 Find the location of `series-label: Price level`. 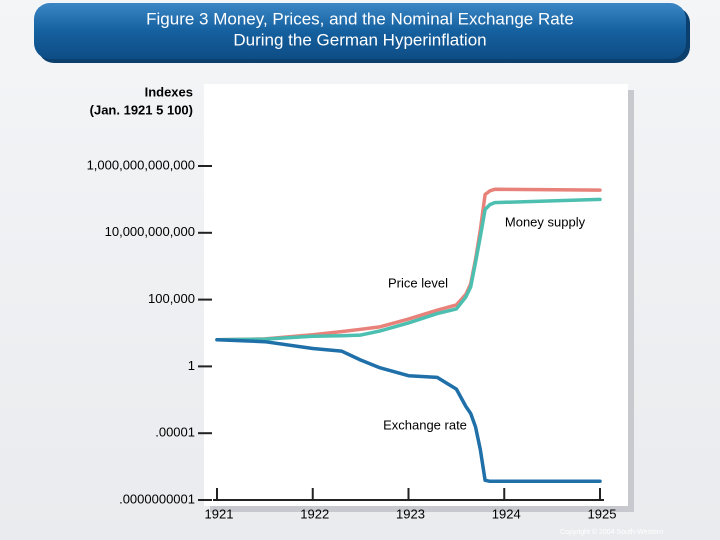

series-label: Price level is located at coordinates (418, 282).